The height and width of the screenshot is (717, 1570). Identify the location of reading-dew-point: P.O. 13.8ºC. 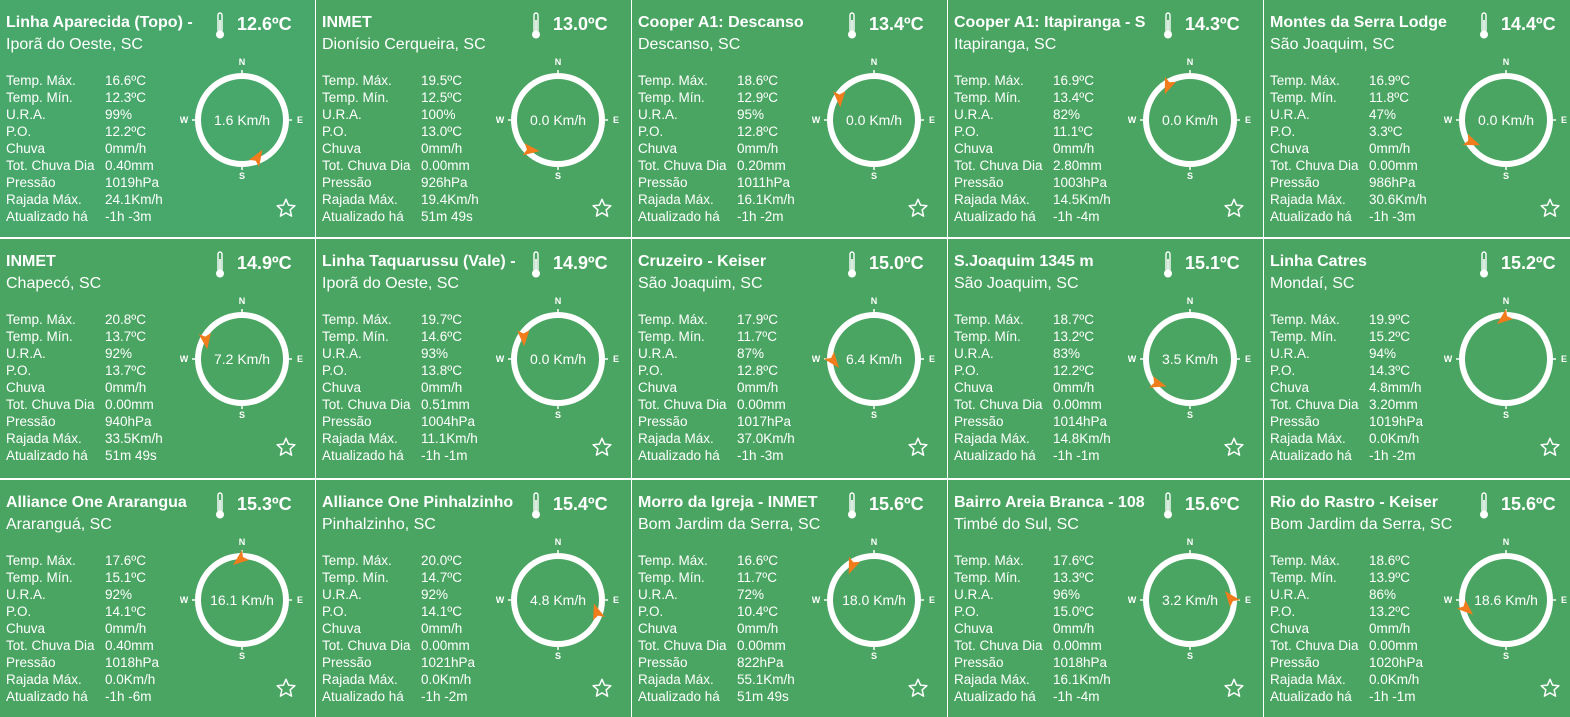
(400, 370).